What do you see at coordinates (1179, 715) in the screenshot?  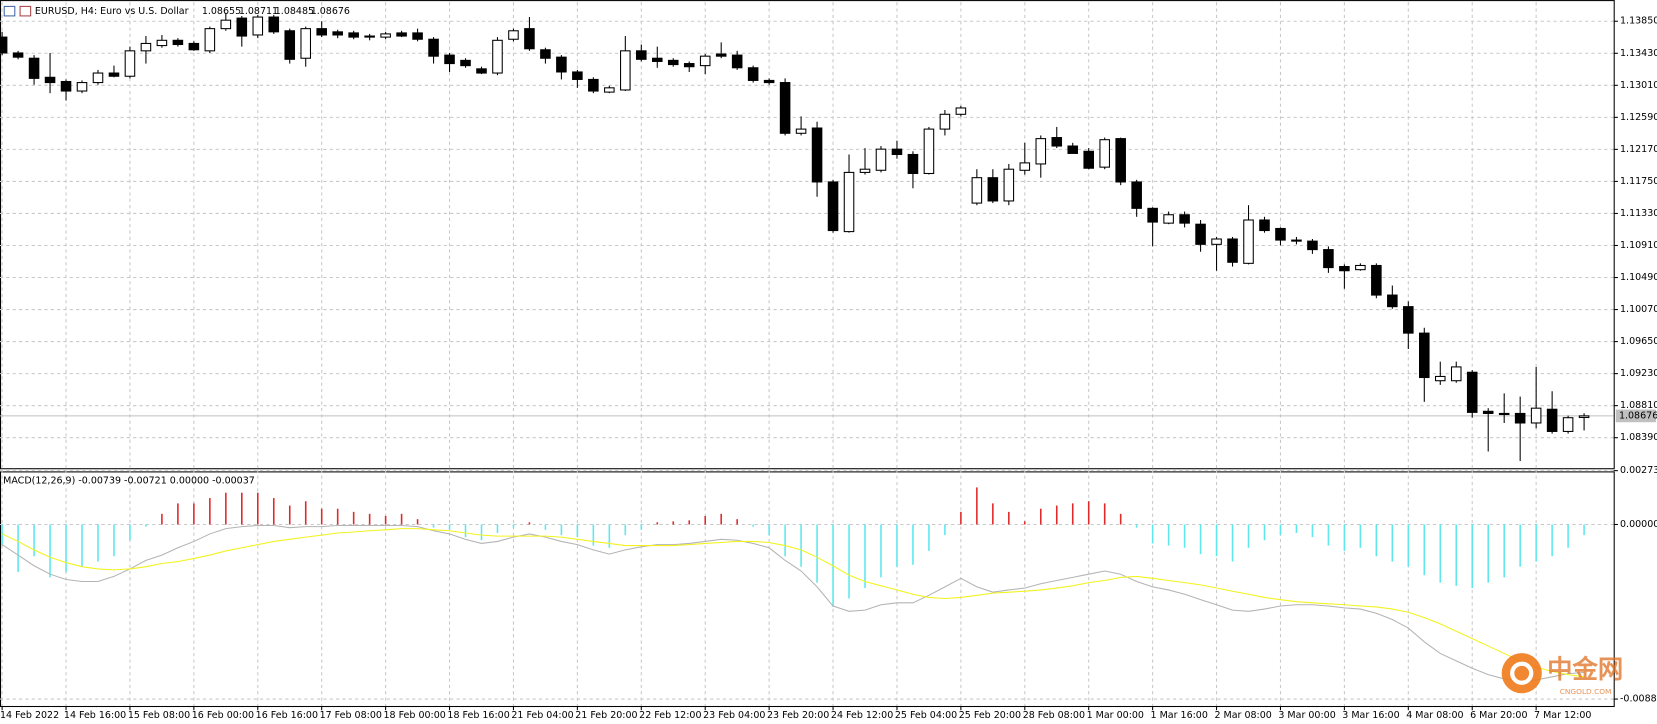 I see `x-tick-label: 1 Mar 16:00` at bounding box center [1179, 715].